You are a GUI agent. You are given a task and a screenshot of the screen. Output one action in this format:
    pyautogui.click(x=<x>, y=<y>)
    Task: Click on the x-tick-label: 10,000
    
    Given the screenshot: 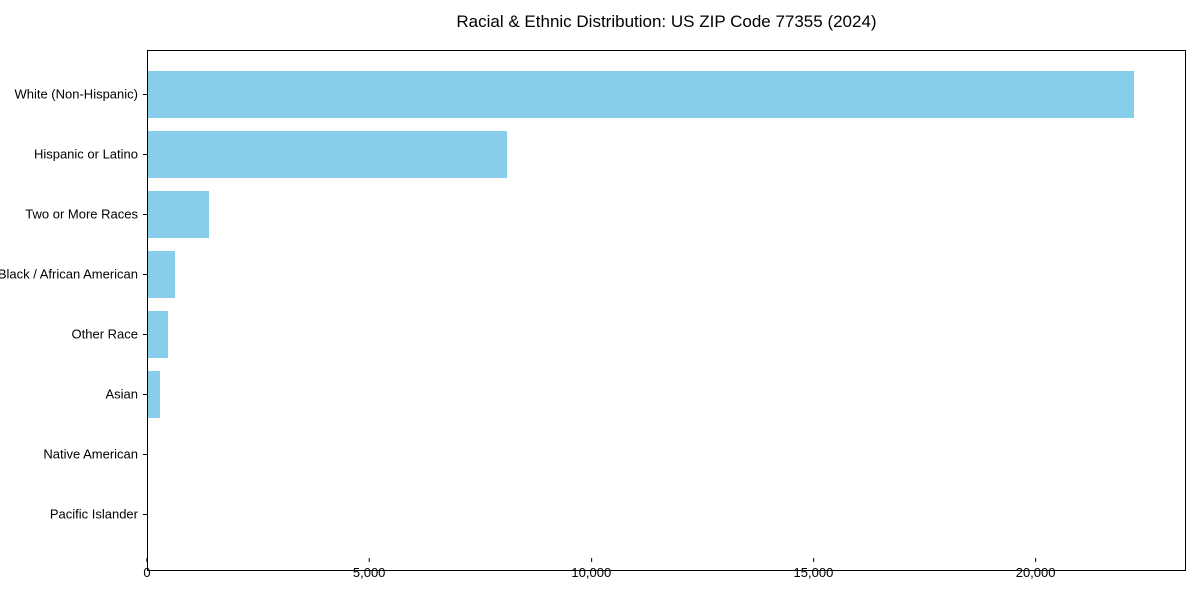 What is the action you would take?
    pyautogui.click(x=591, y=572)
    